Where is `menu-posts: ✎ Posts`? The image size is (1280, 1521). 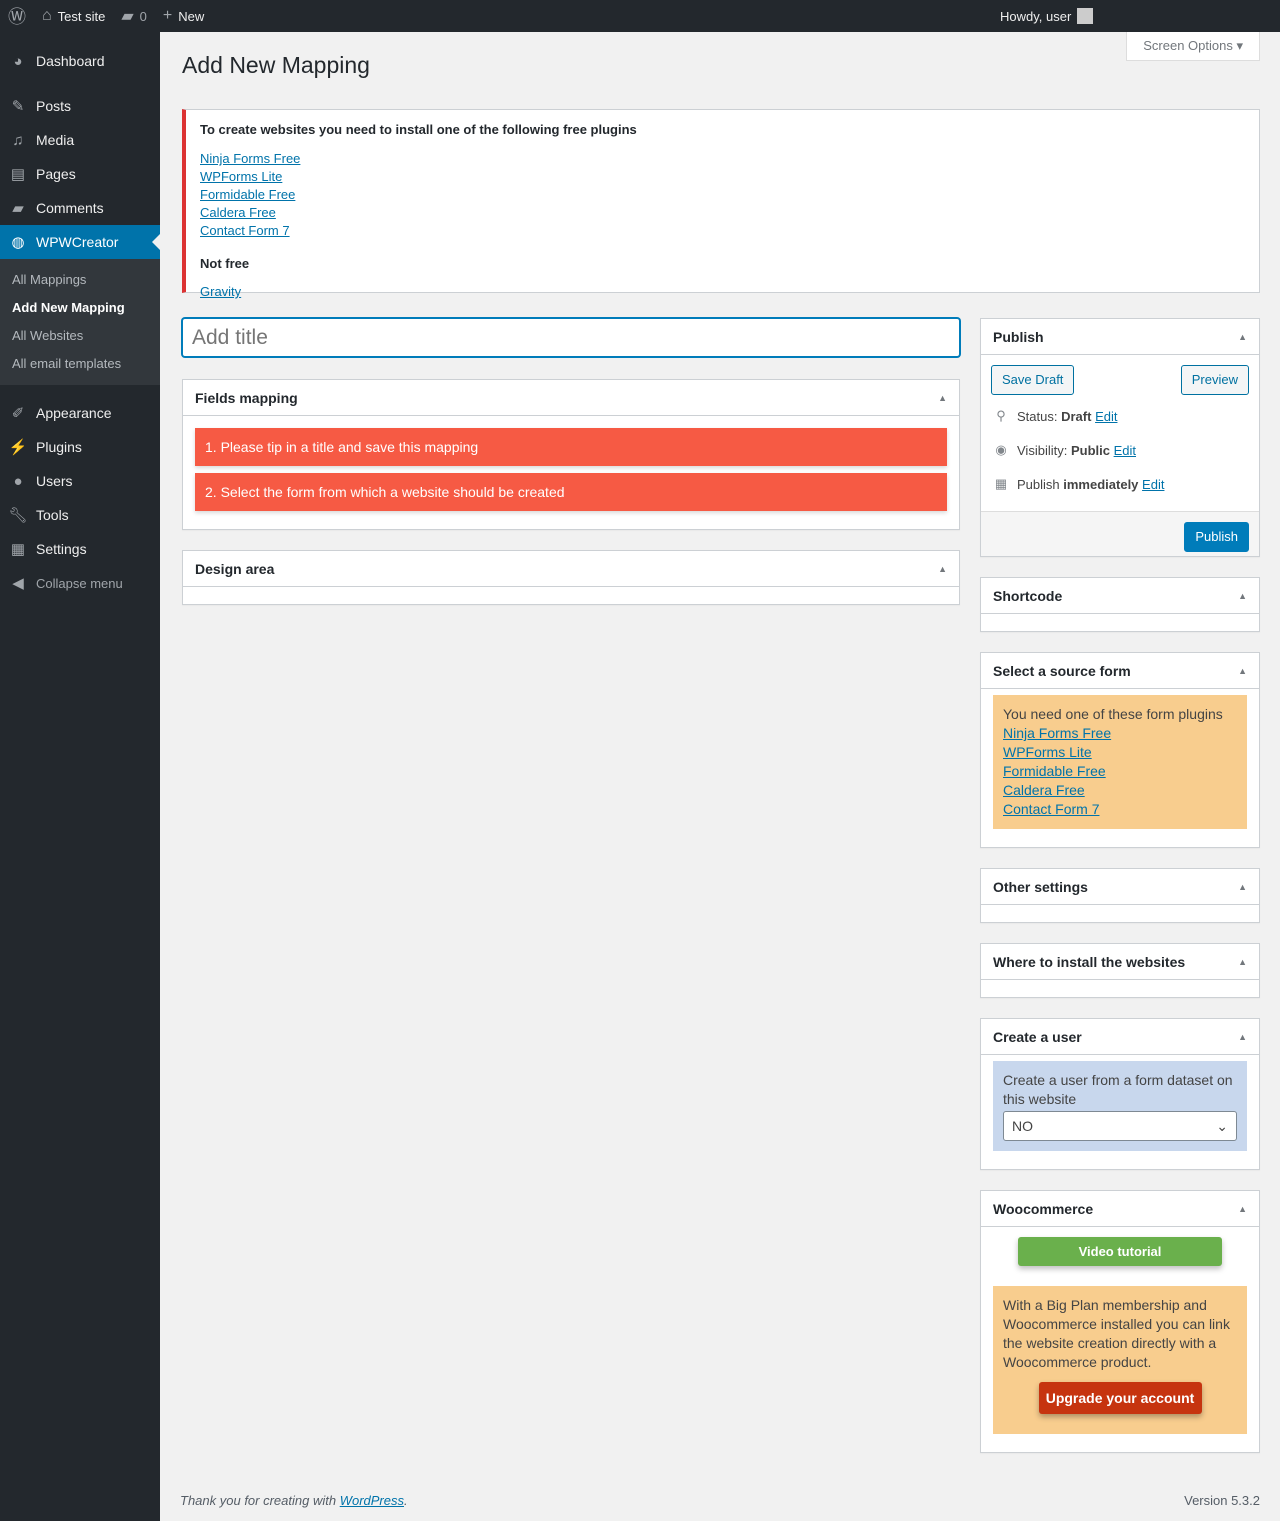 menu-posts: ✎ Posts is located at coordinates (80, 106).